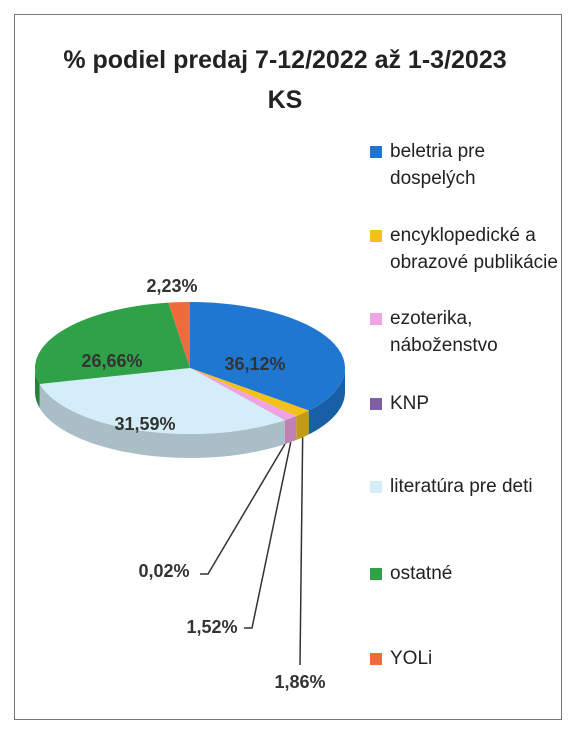  I want to click on legend-label: ezoterika, náboženstvo, so click(444, 332).